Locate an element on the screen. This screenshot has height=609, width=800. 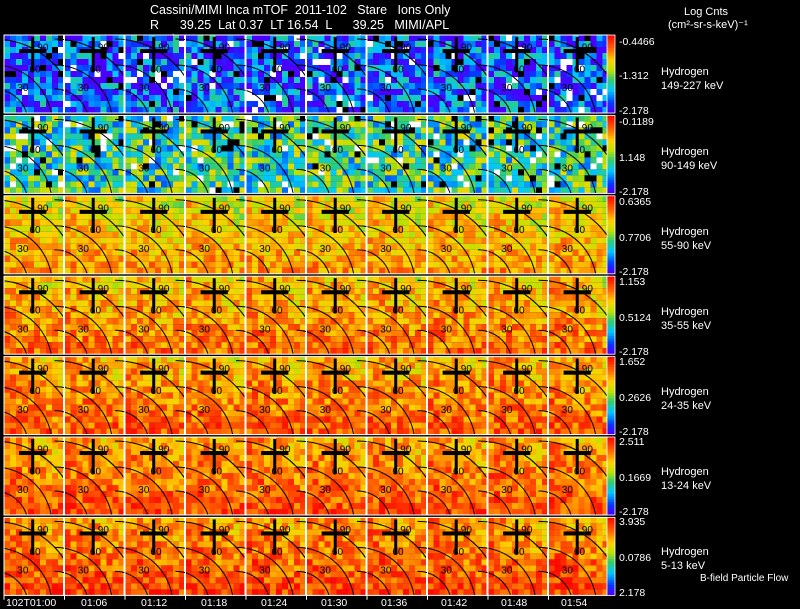
colorbar-min: -2.178 is located at coordinates (634, 352).